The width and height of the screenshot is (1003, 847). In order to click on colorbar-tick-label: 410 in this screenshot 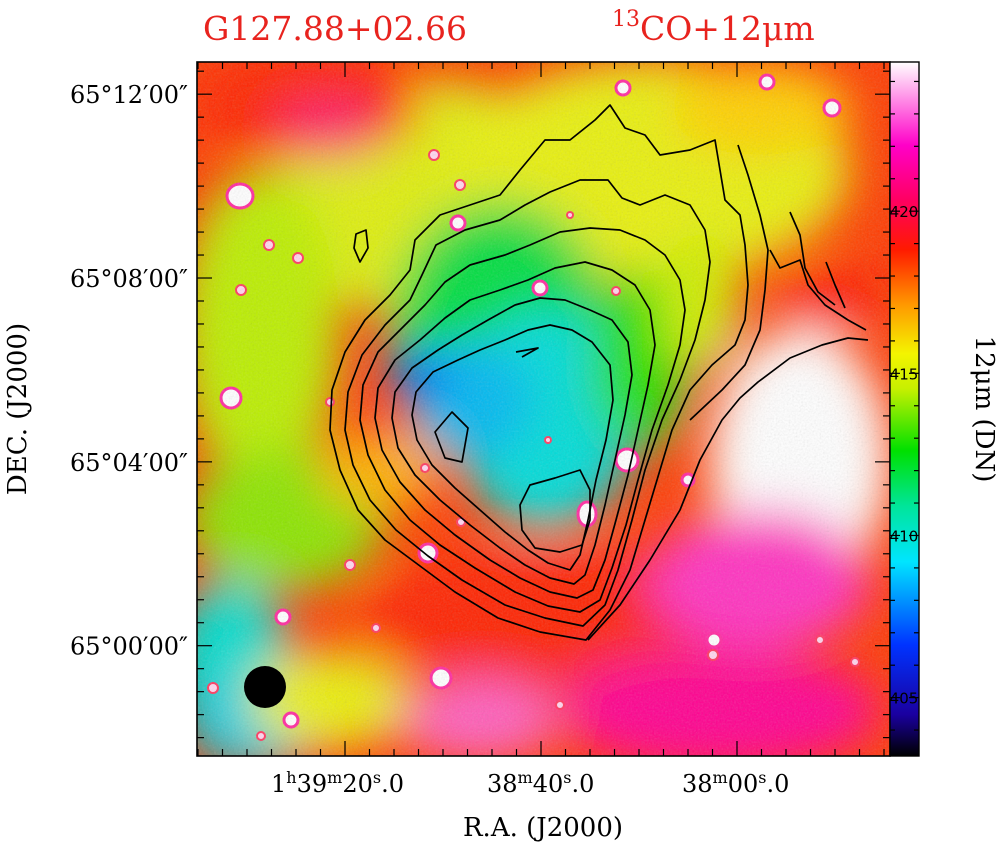, I will do `click(904, 536)`.